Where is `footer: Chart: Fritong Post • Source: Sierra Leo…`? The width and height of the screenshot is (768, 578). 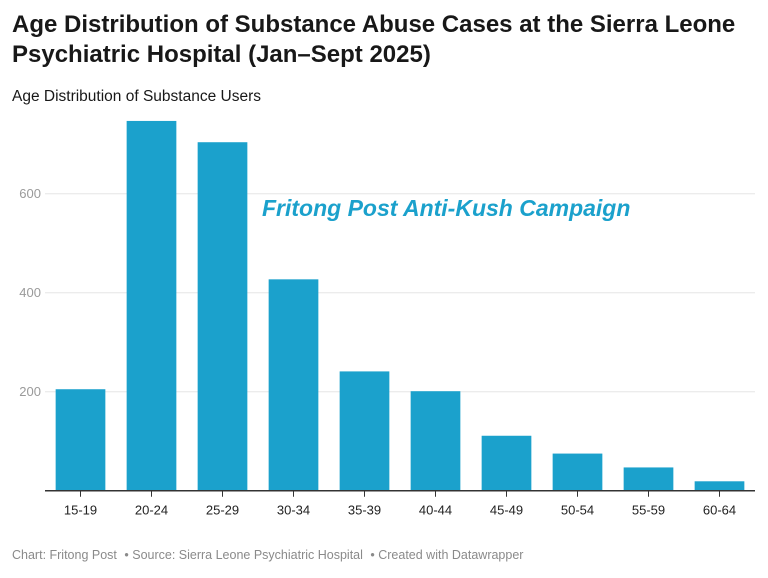
footer: Chart: Fritong Post • Source: Sierra Leo… is located at coordinates (269, 555).